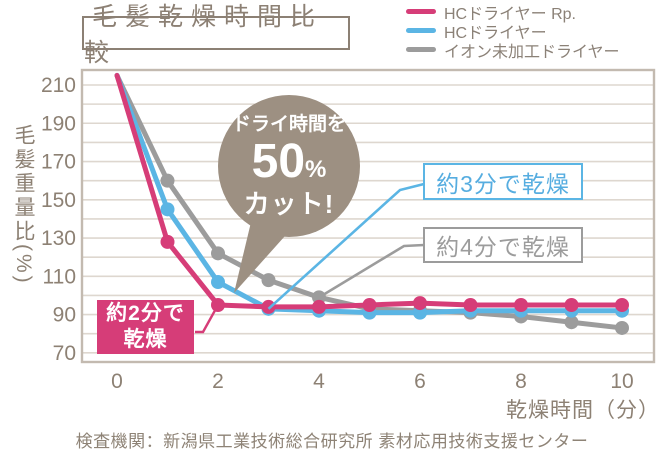 The width and height of the screenshot is (664, 452). Describe the element at coordinates (289, 166) in the screenshot. I see `callout-bubble` at that location.